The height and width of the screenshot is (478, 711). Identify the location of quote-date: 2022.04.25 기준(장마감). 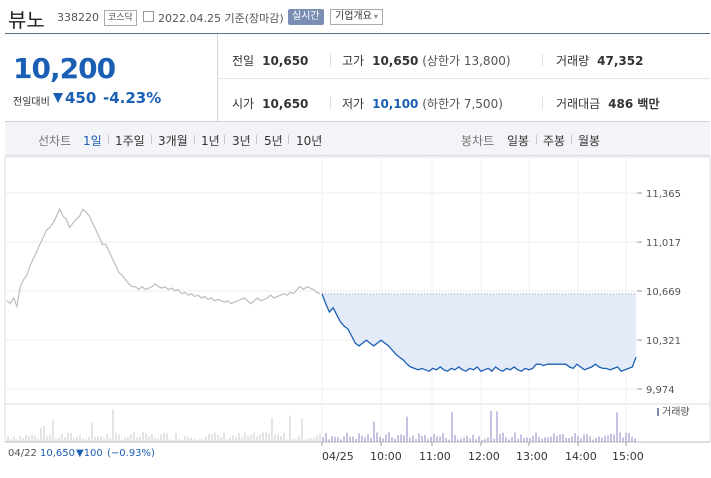
(221, 18).